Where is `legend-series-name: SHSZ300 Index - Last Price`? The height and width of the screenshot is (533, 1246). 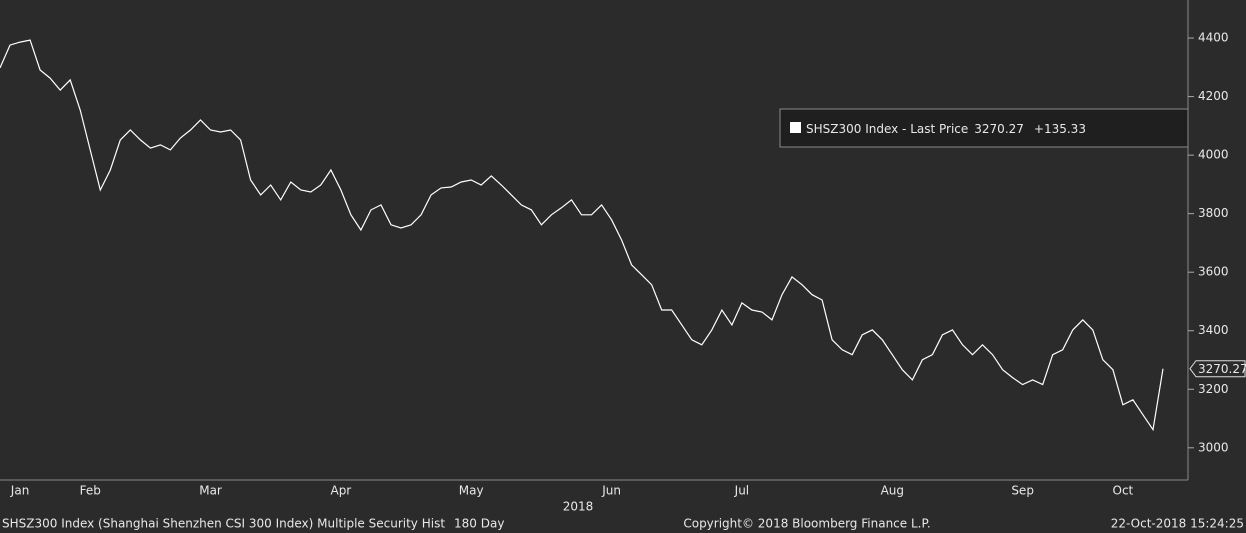 legend-series-name: SHSZ300 Index - Last Price is located at coordinates (887, 129).